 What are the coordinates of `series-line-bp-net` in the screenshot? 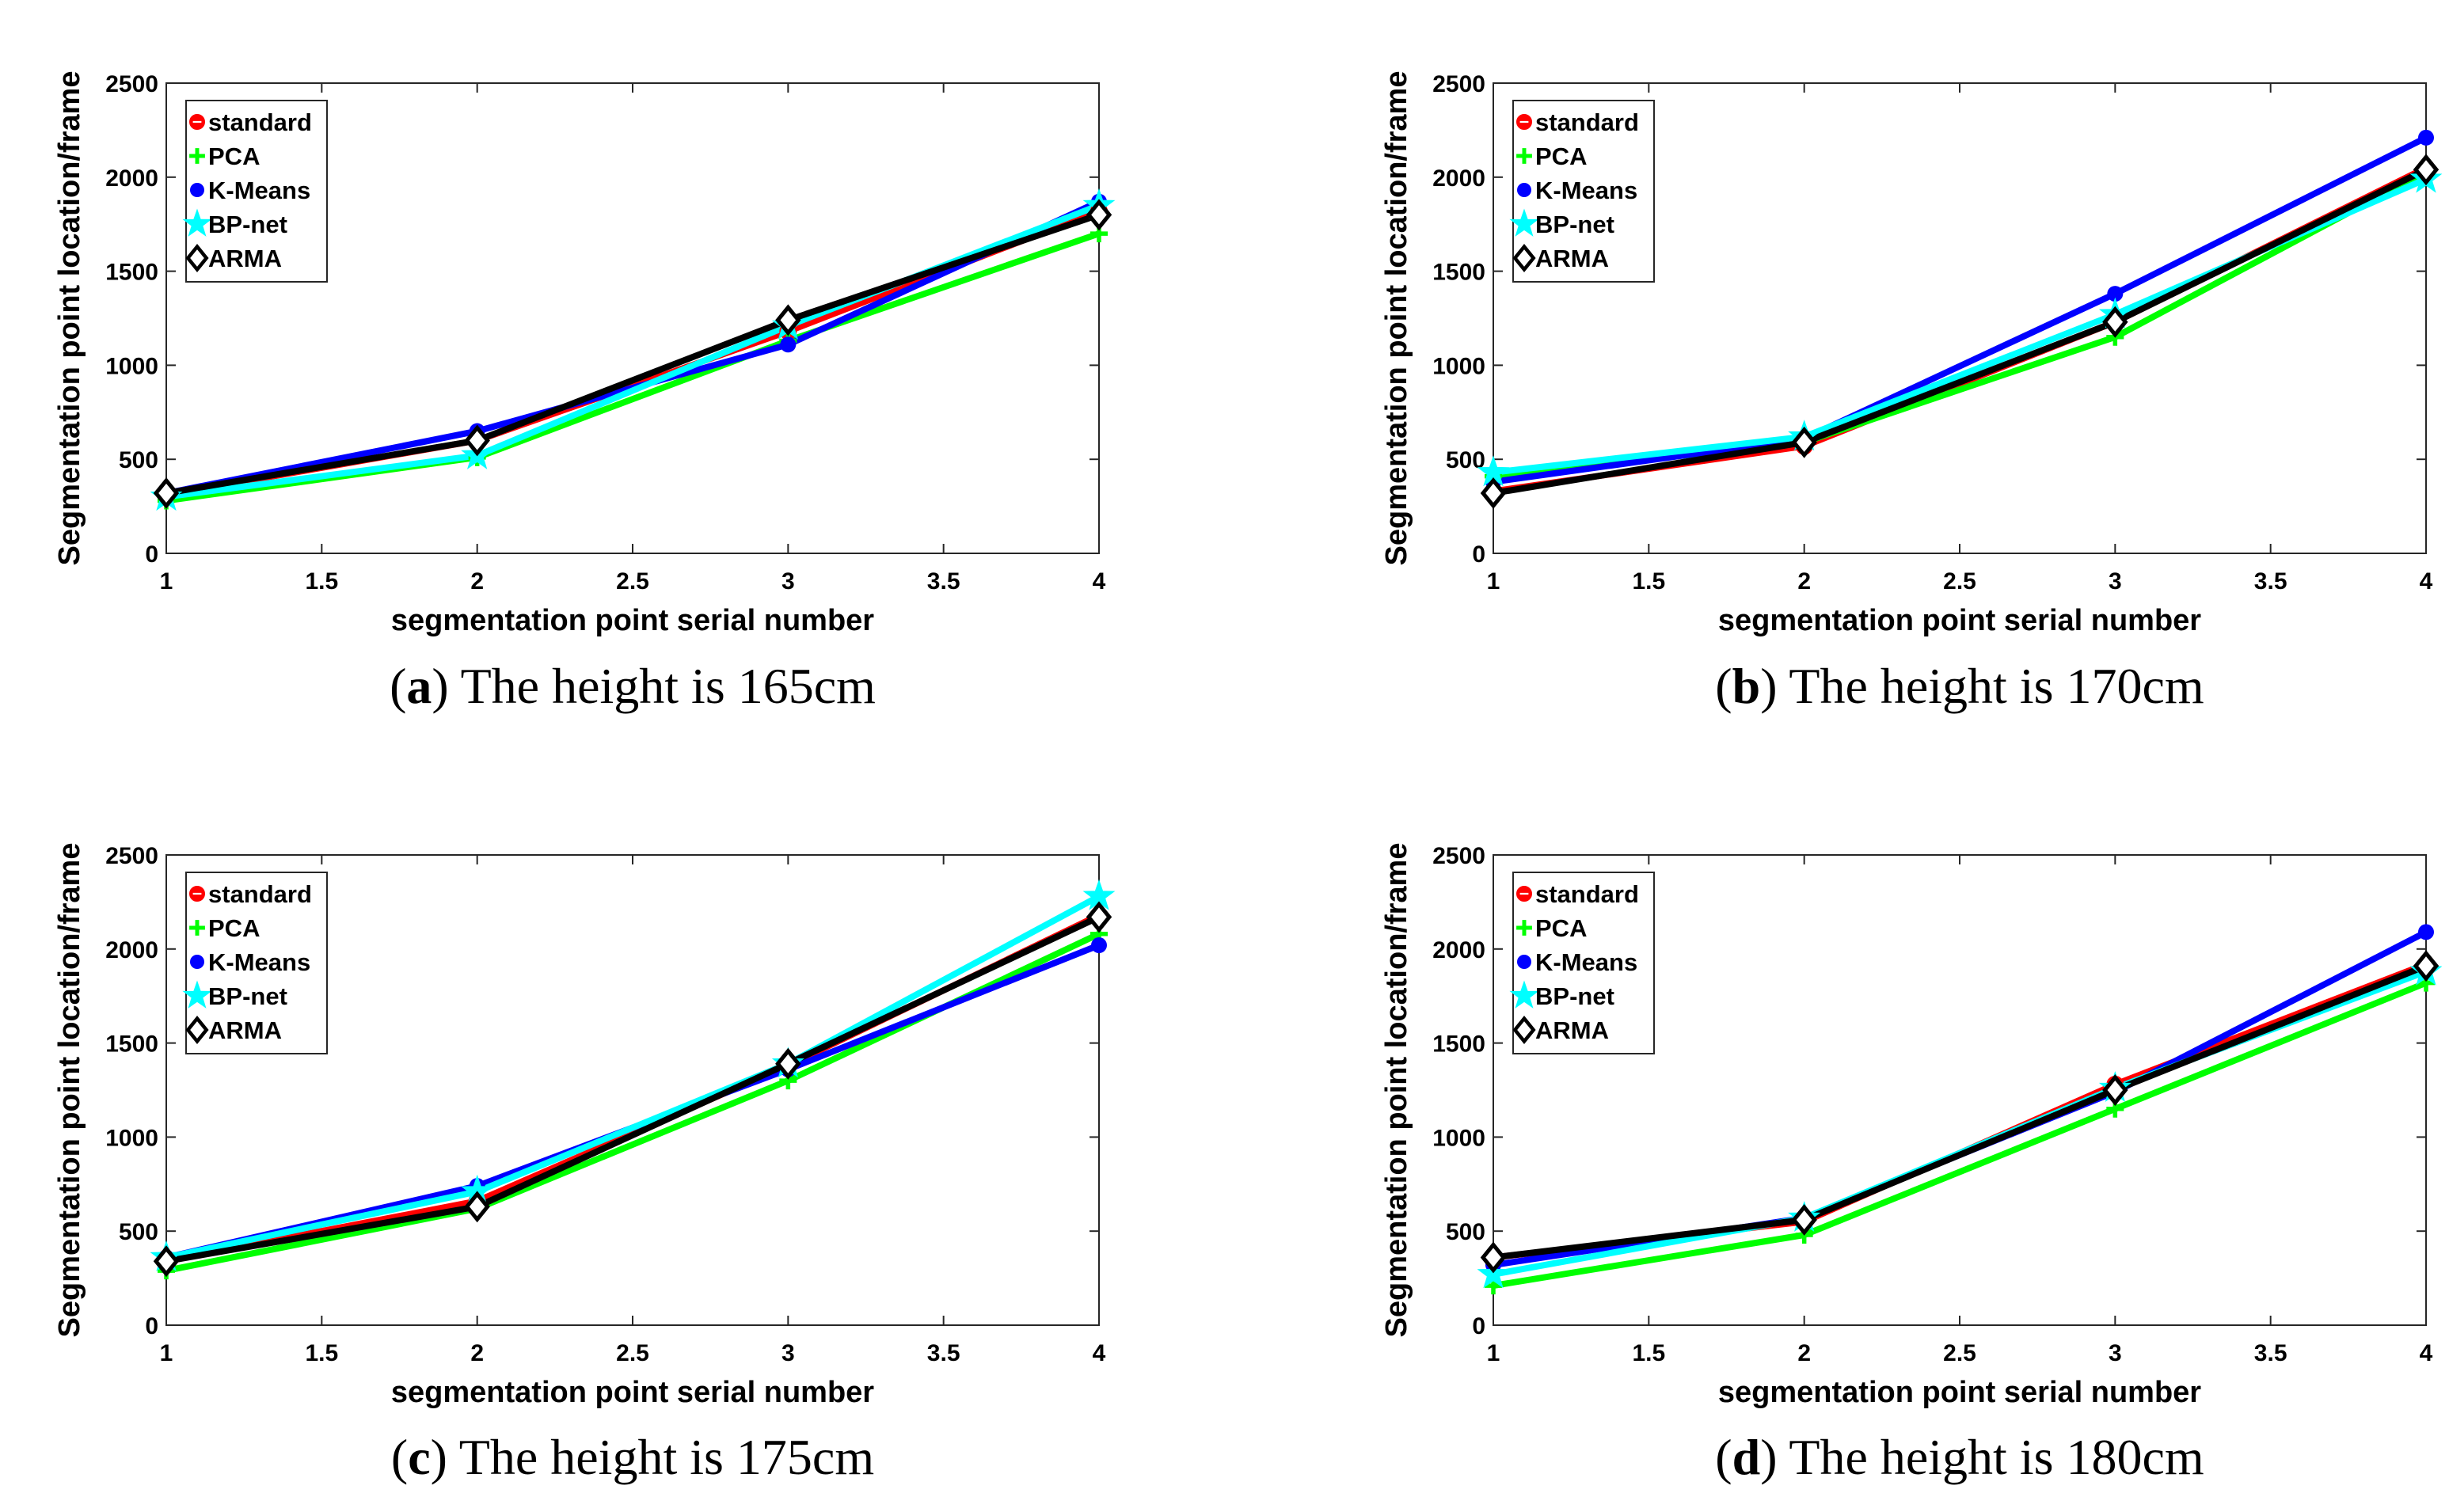 It's located at (632, 1077).